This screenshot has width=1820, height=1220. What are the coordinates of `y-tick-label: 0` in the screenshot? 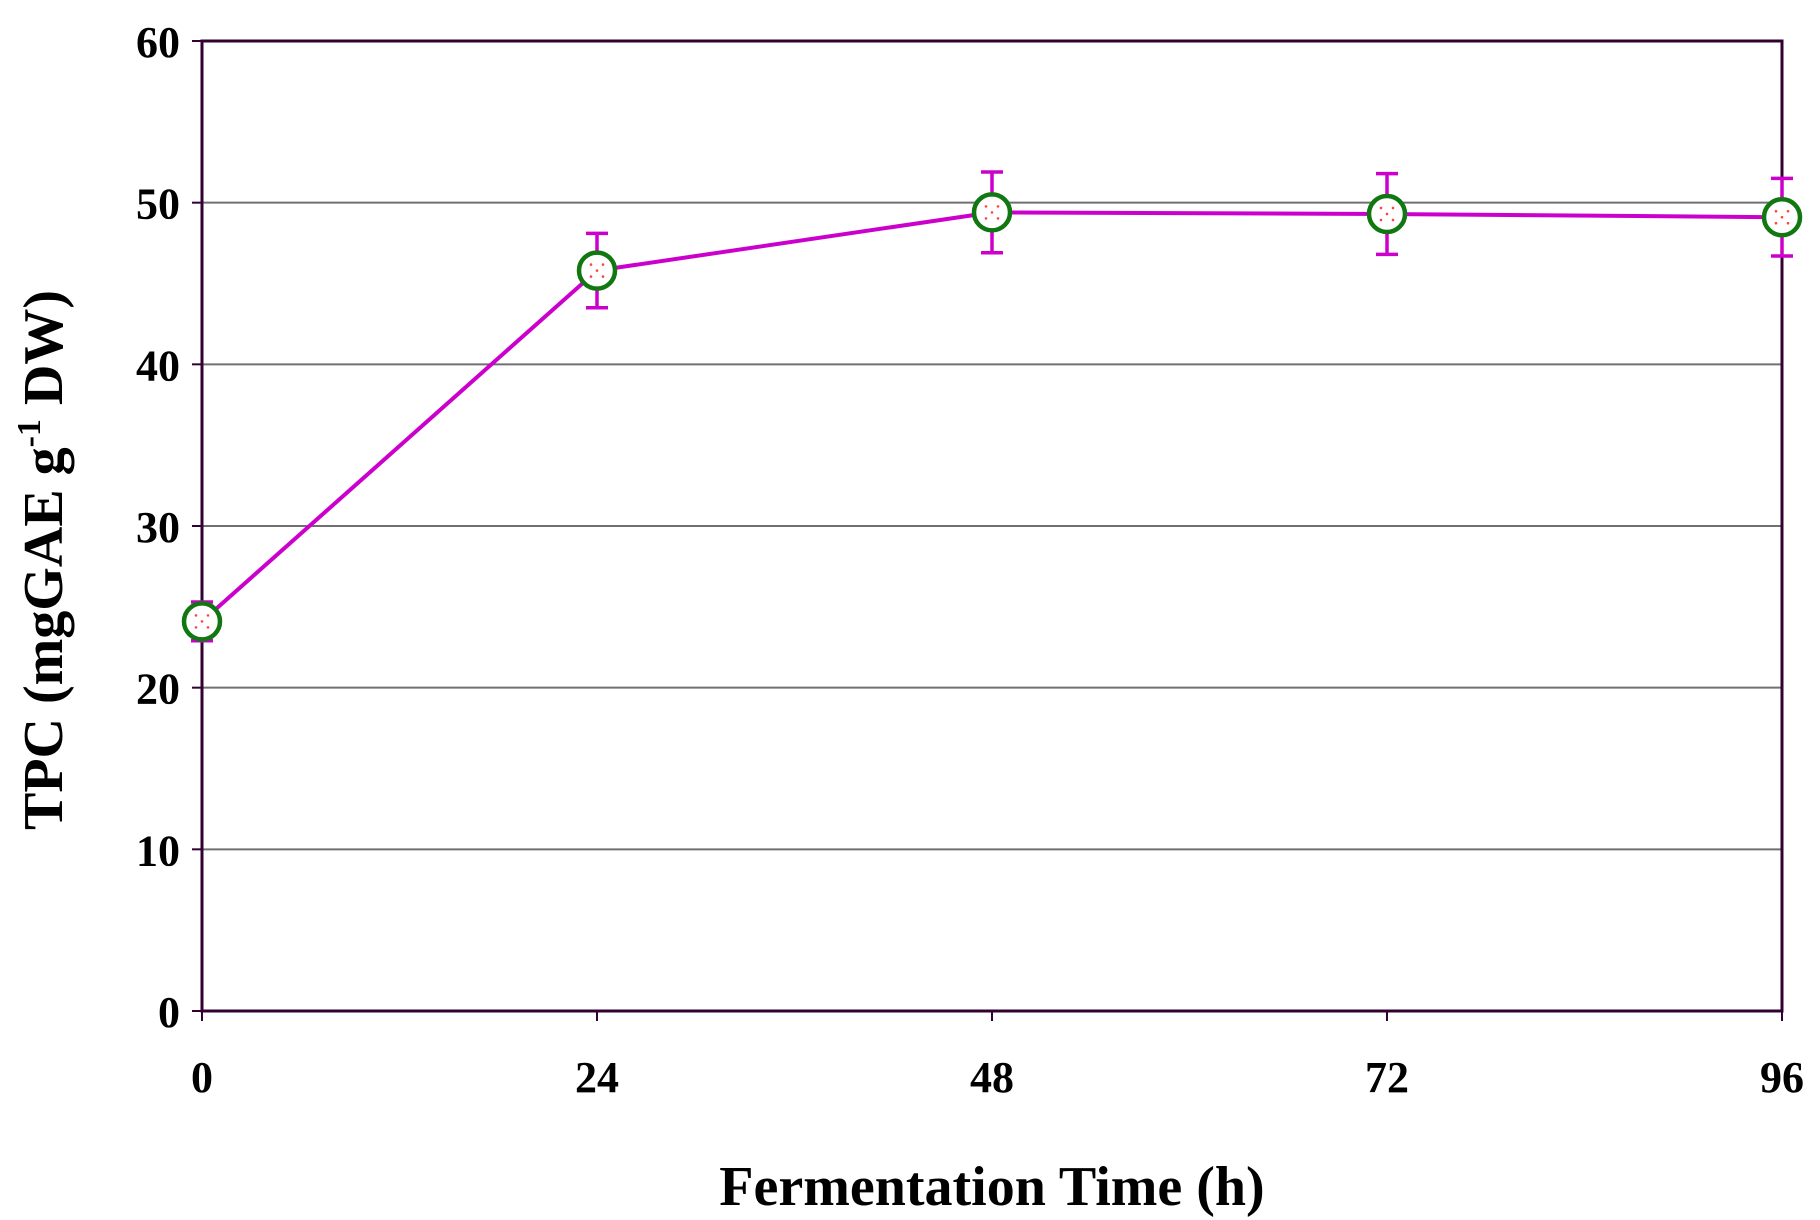 It's located at (169, 1012).